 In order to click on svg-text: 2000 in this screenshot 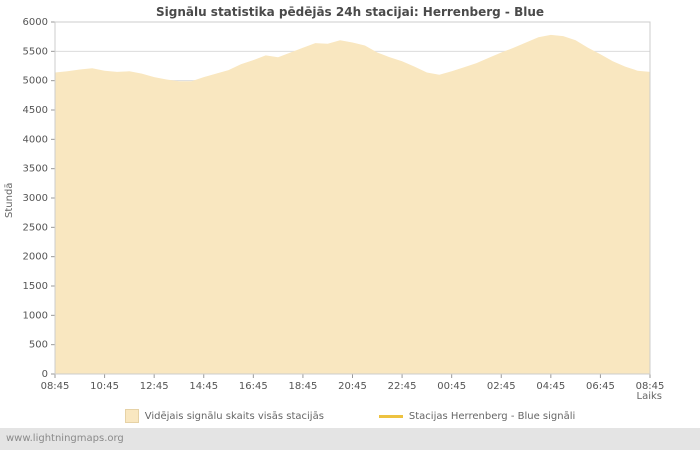, I will do `click(35, 257)`.